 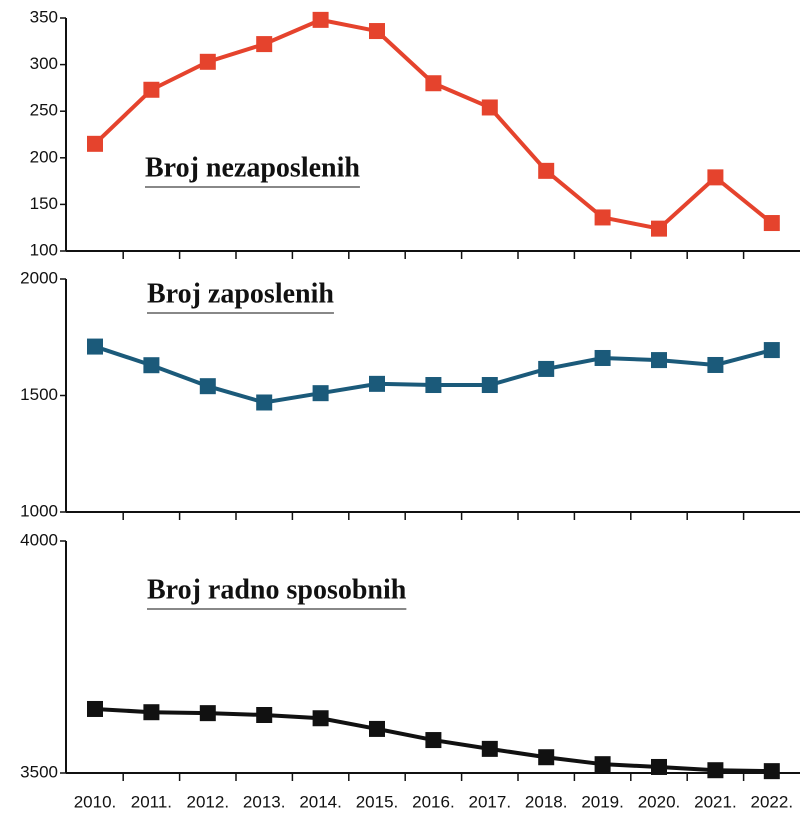 What do you see at coordinates (44, 249) in the screenshot?
I see `y-tick-label: 100` at bounding box center [44, 249].